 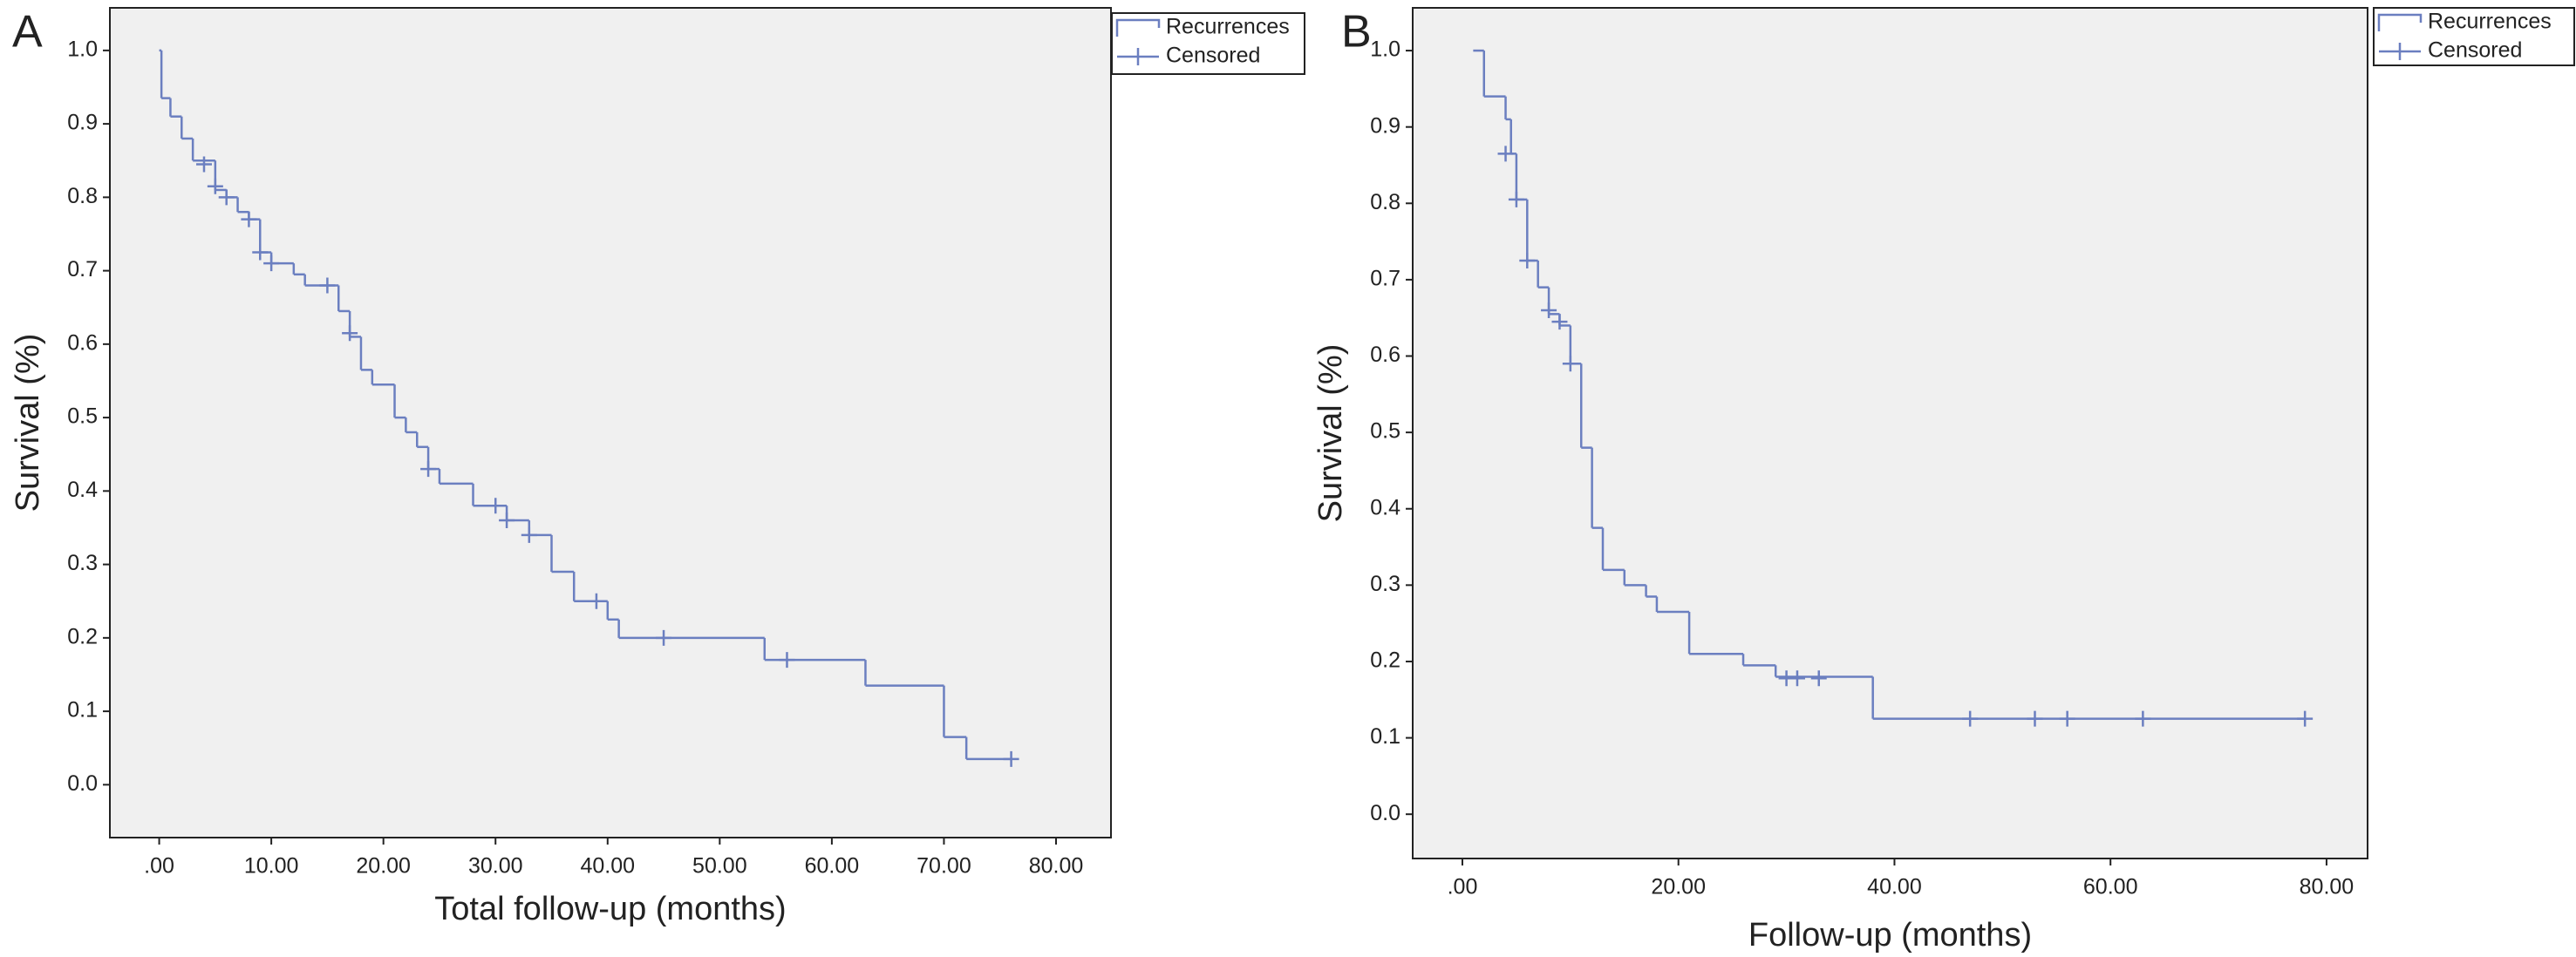 I want to click on x-tick-label: 10.00, so click(x=271, y=866).